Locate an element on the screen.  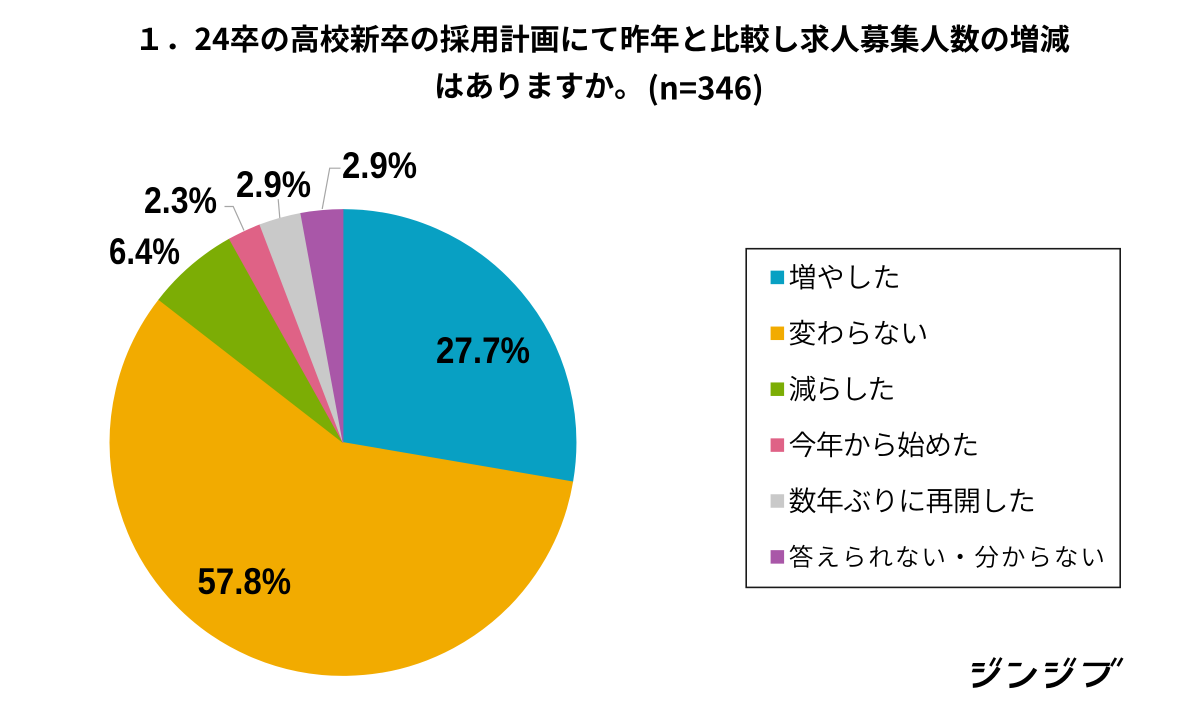
svg-text: 2.3% is located at coordinates (180, 200).